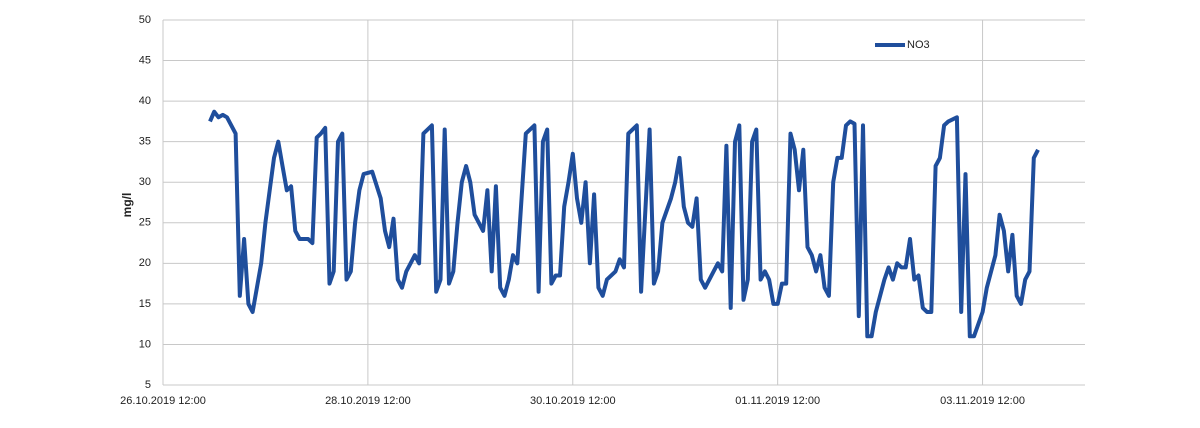 This screenshot has width=1200, height=428. What do you see at coordinates (368, 401) in the screenshot?
I see `x-tick-label: 28.10.2019 12:00` at bounding box center [368, 401].